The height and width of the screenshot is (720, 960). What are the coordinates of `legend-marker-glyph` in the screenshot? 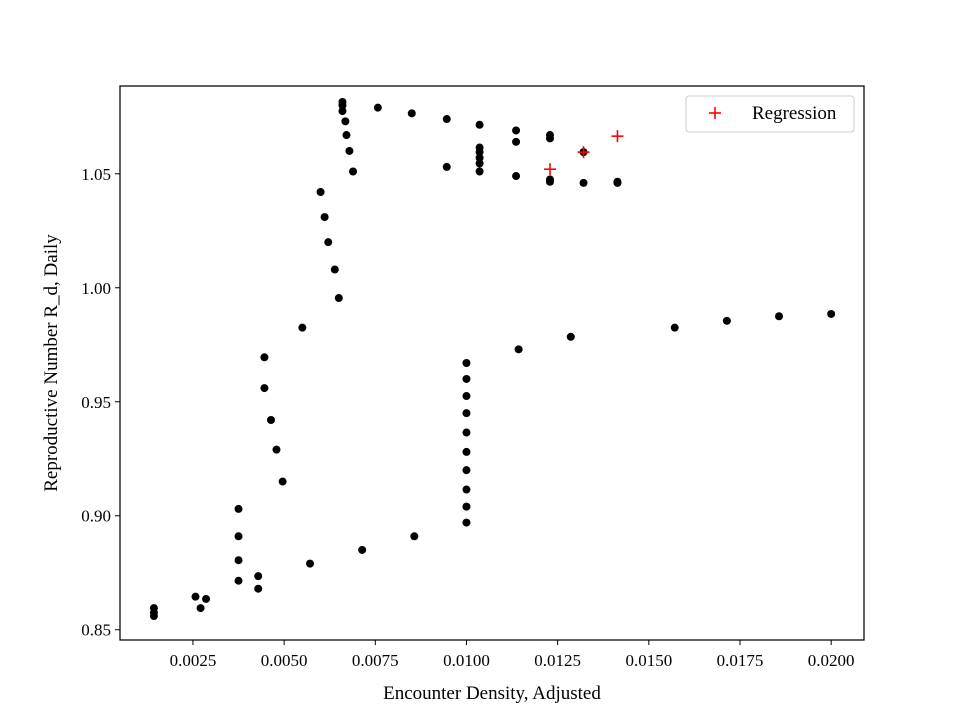 It's located at (715, 113).